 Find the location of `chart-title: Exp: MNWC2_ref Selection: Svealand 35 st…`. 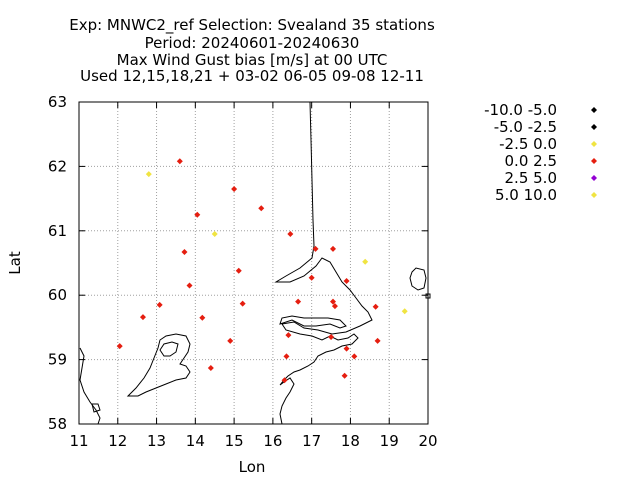

chart-title: Exp: MNWC2_ref Selection: Svealand 35 st… is located at coordinates (252, 50).